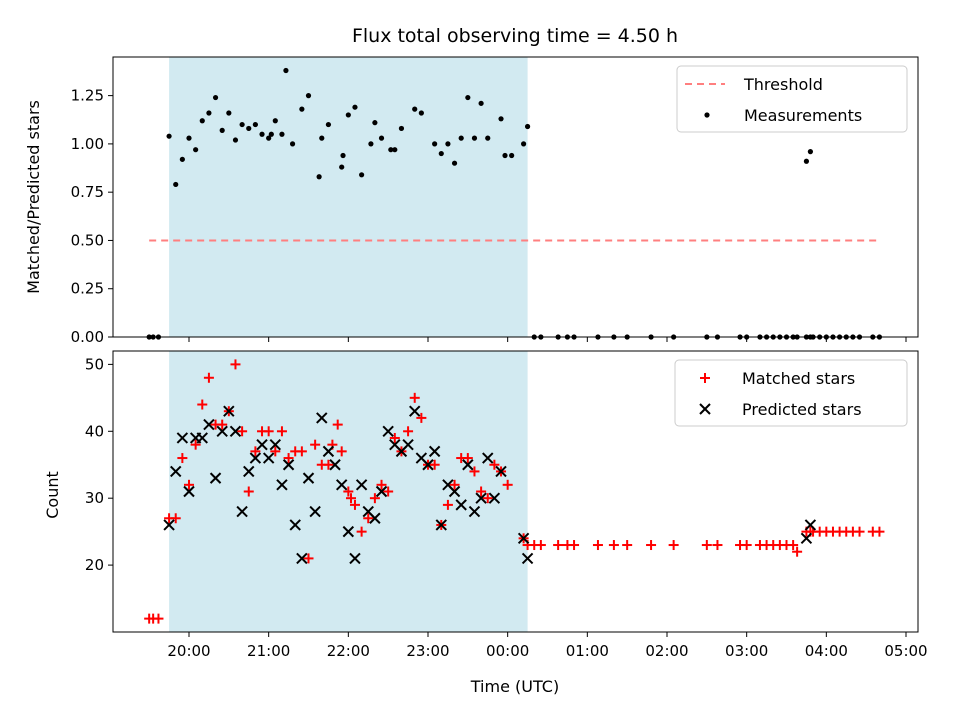 This screenshot has width=960, height=720. Describe the element at coordinates (746, 651) in the screenshot. I see `x-tick-label: 03:00` at that location.